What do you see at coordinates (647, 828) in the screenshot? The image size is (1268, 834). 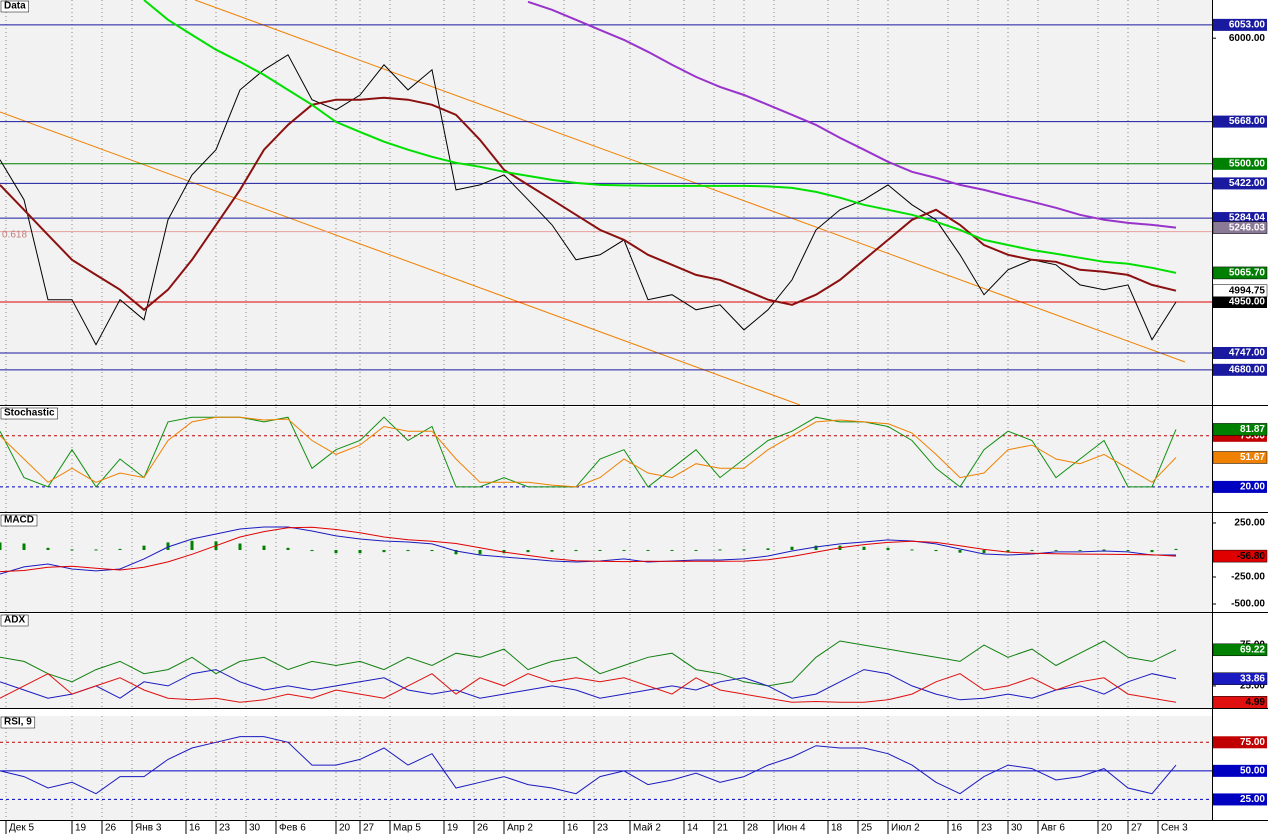 I see `x-tick-label: Май 2` at bounding box center [647, 828].